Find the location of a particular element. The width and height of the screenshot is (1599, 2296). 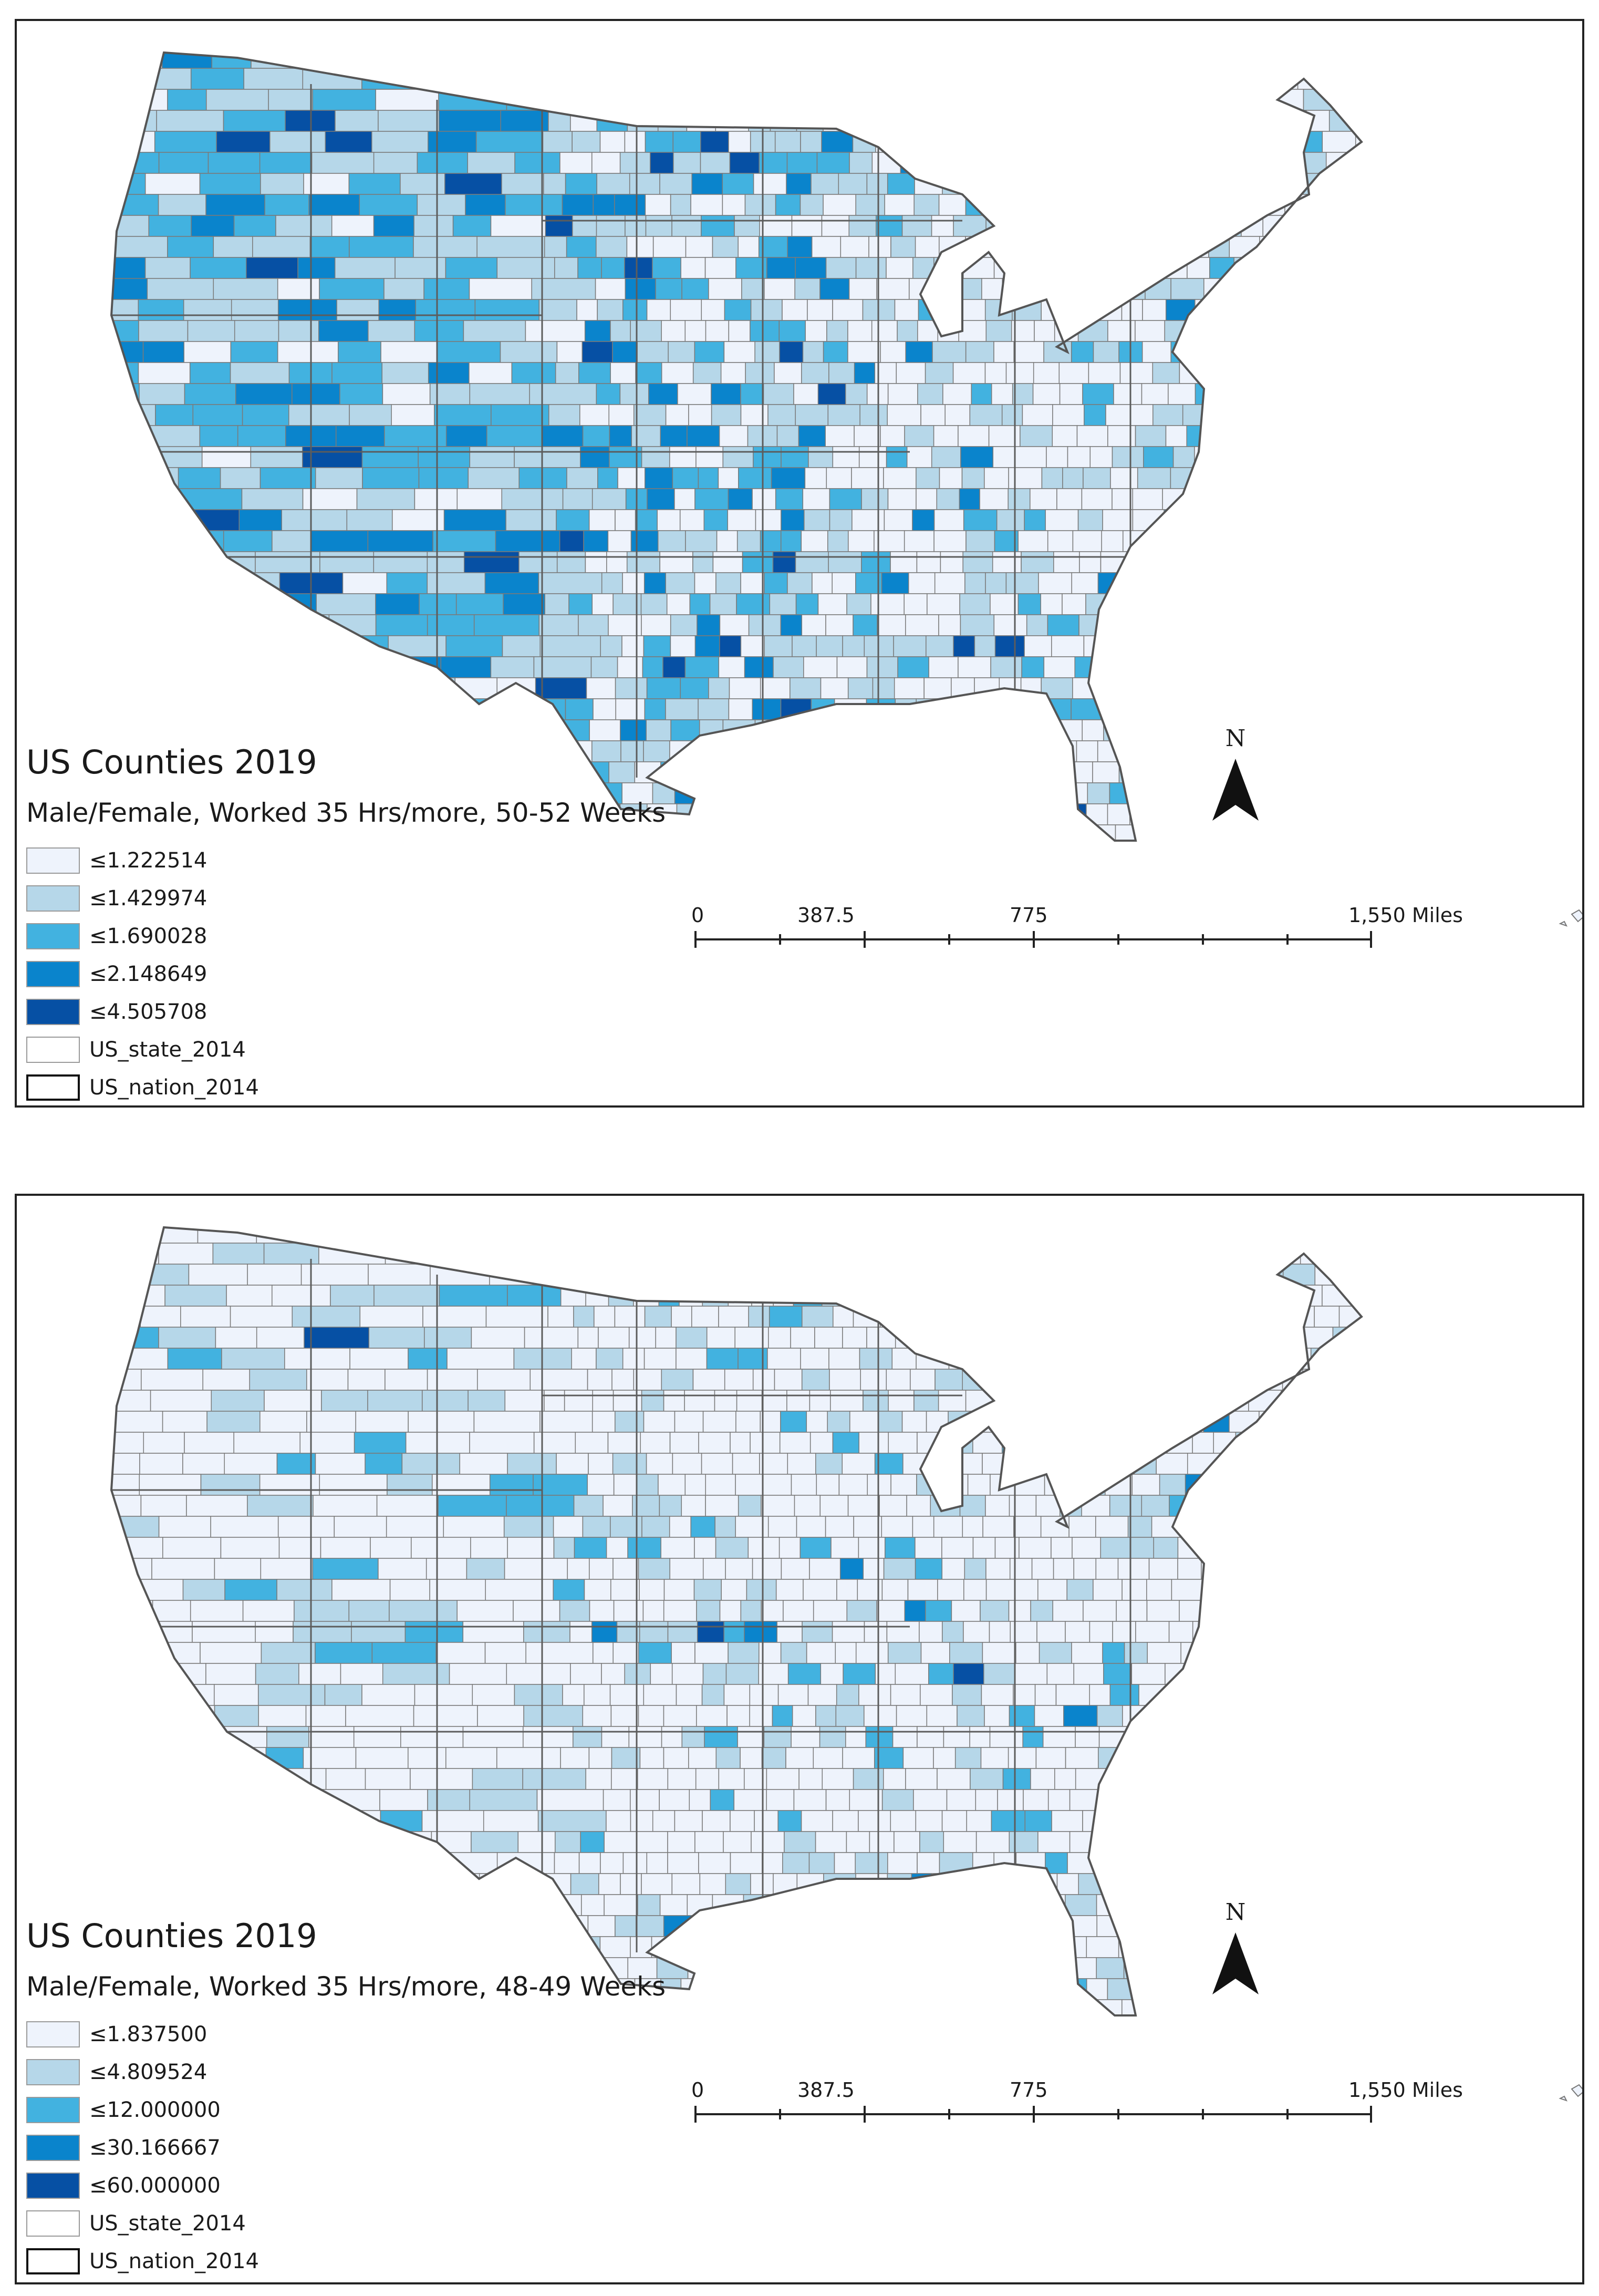

legend-label: US_nation_2014 is located at coordinates (174, 2261).